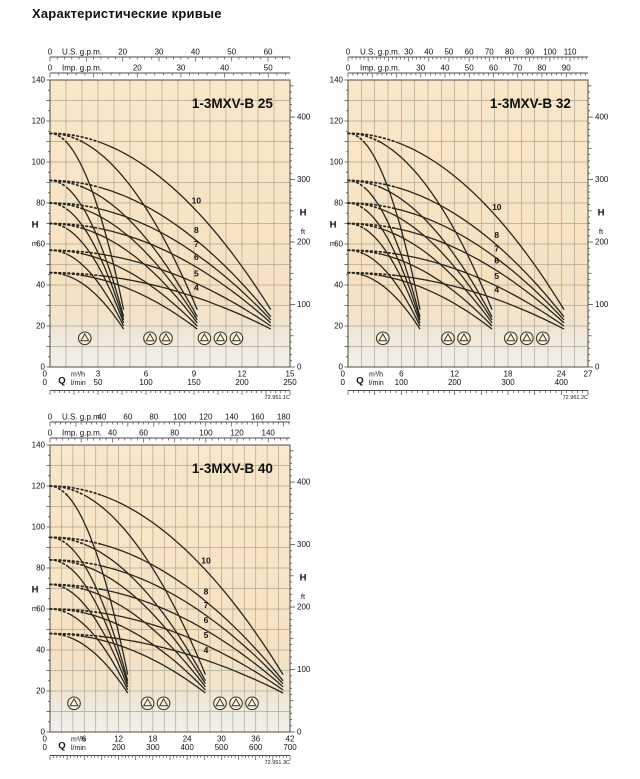 Image resolution: width=640 pixels, height=779 pixels. What do you see at coordinates (76, 587) in the screenshot?
I see `curve-dashed-6-3p` at bounding box center [76, 587].